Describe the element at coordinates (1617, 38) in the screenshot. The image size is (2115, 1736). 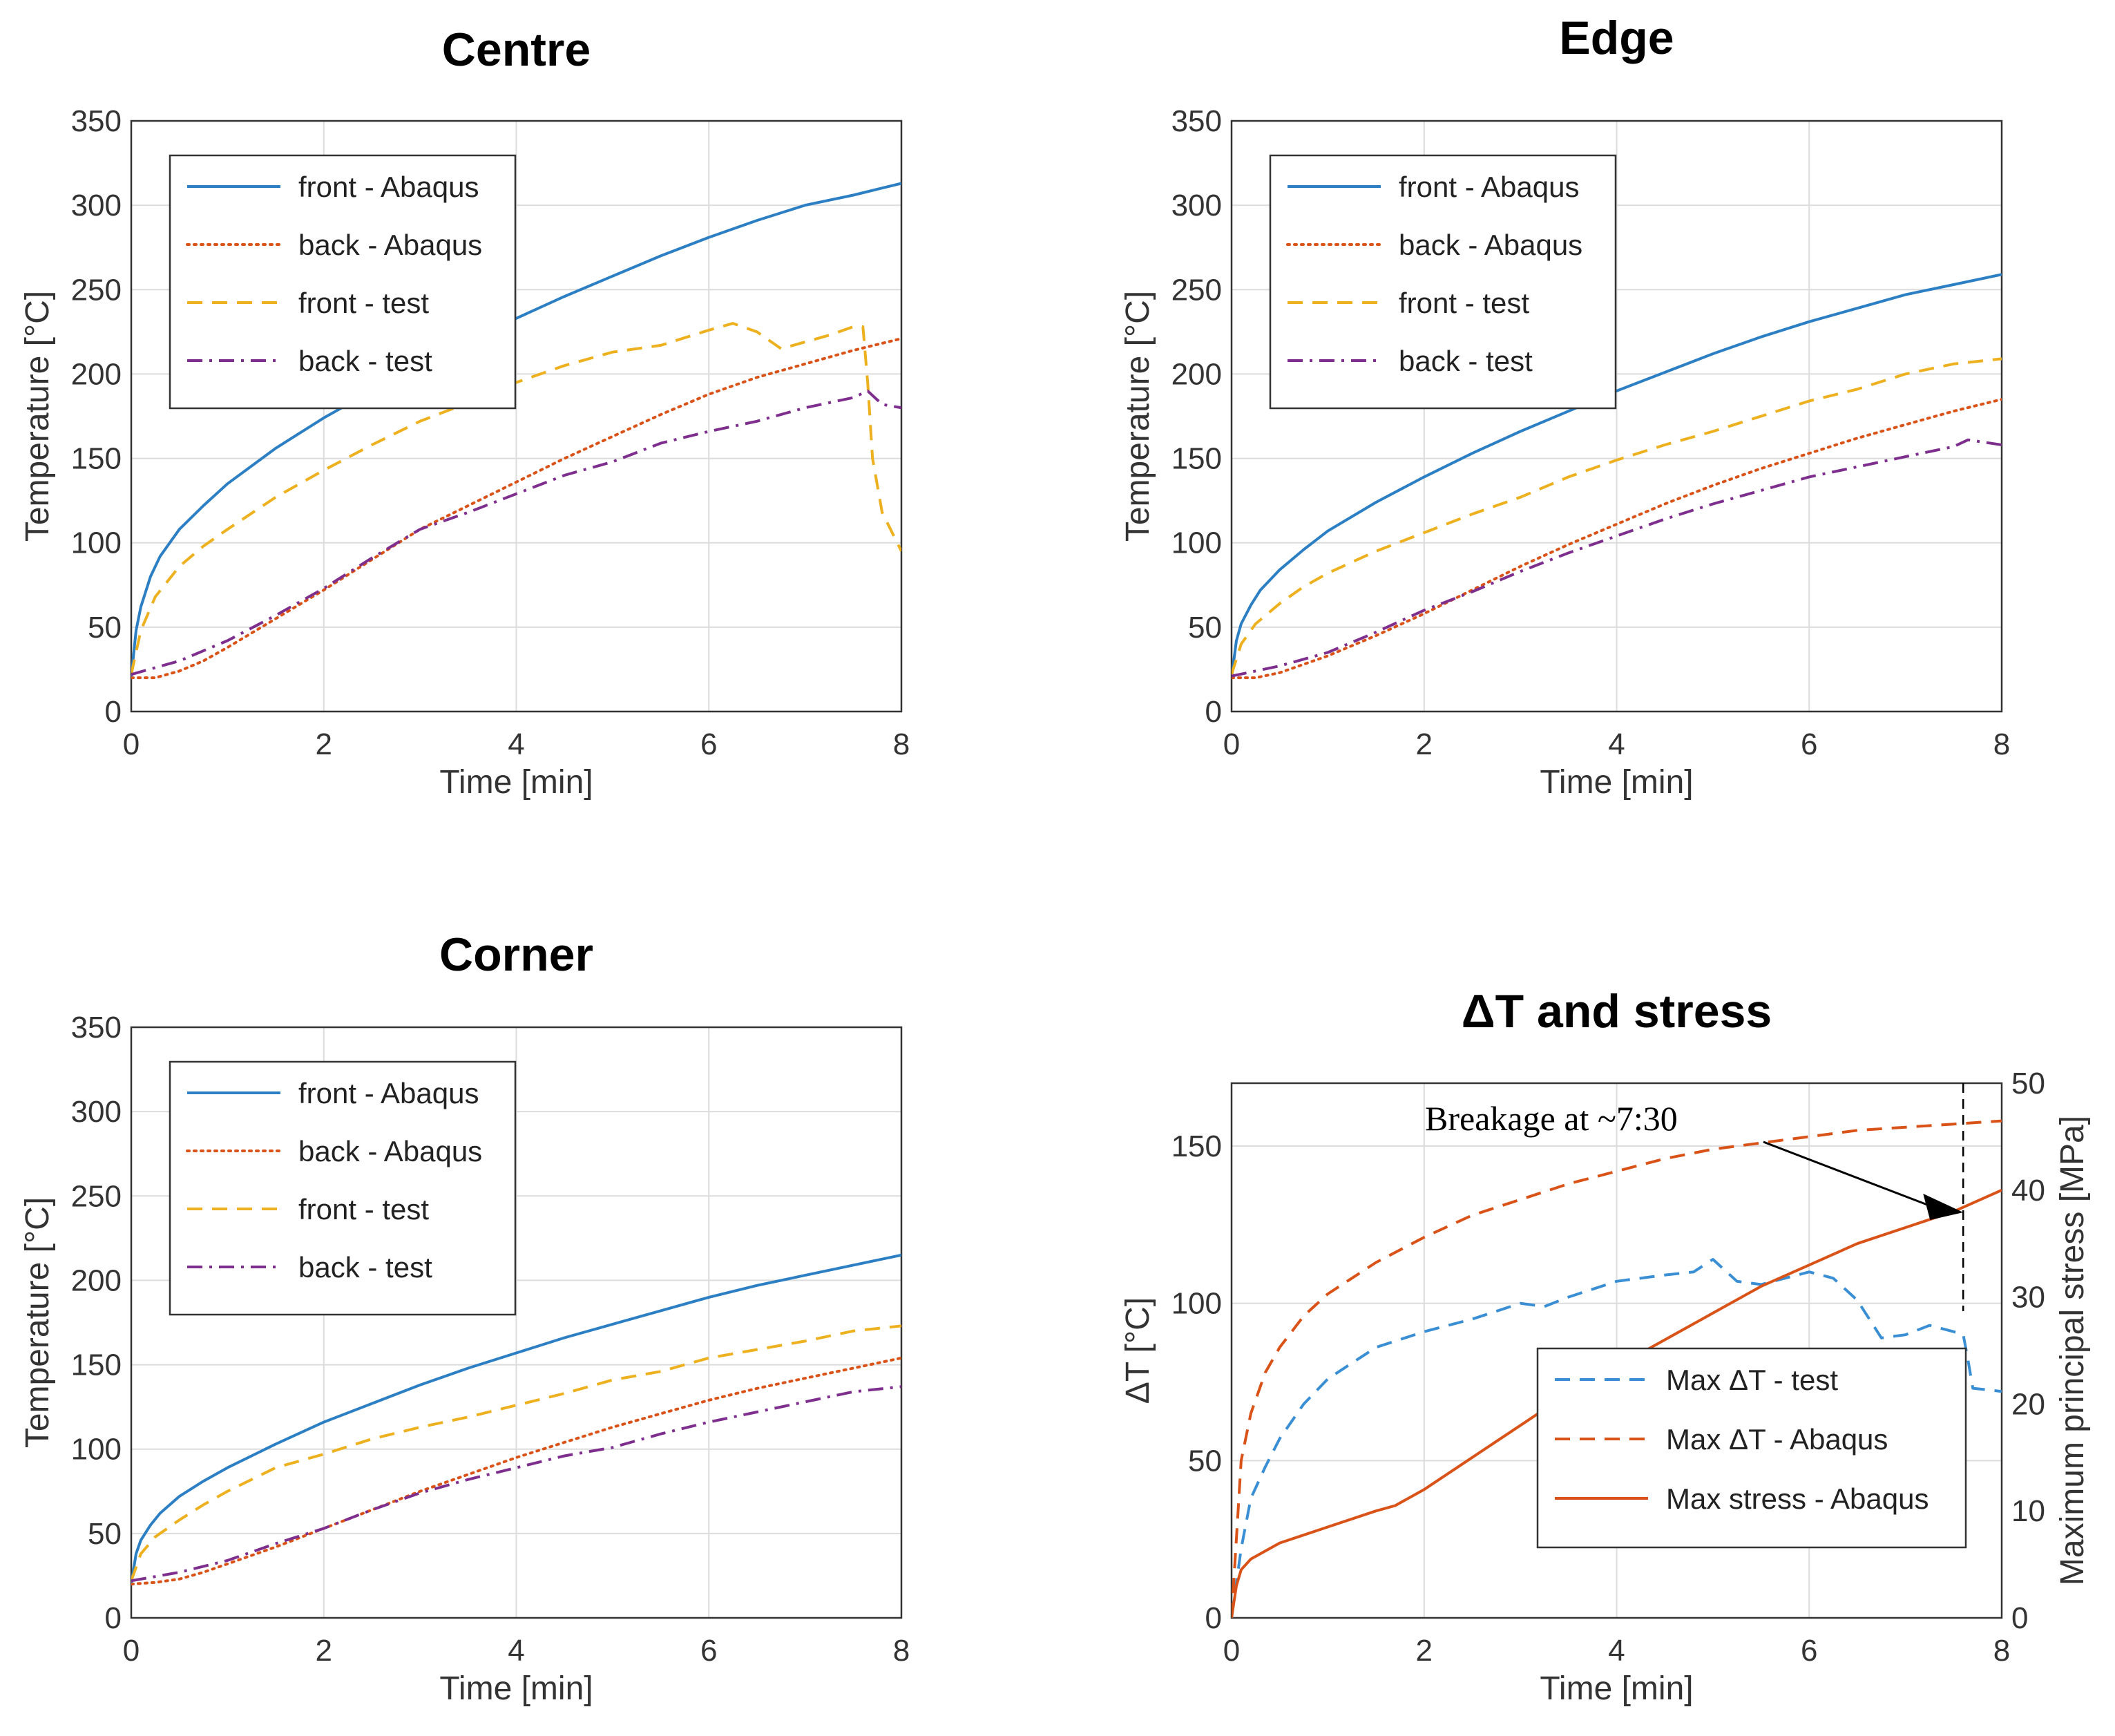
I see `chart-title: Edge` at that location.